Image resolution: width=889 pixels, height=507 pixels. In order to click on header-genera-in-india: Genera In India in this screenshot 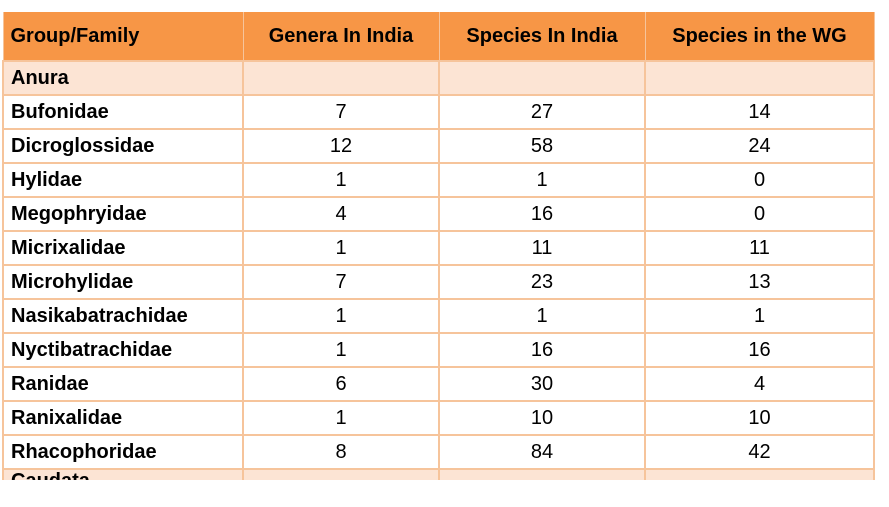, I will do `click(341, 36)`.